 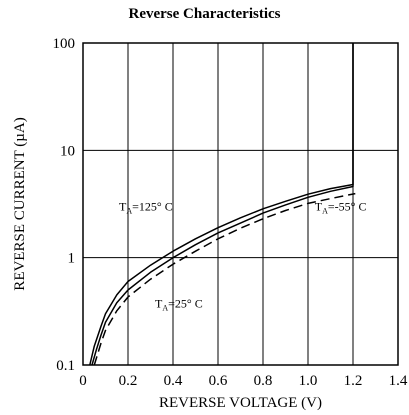 What do you see at coordinates (83, 381) in the screenshot?
I see `x-tick-label: 0` at bounding box center [83, 381].